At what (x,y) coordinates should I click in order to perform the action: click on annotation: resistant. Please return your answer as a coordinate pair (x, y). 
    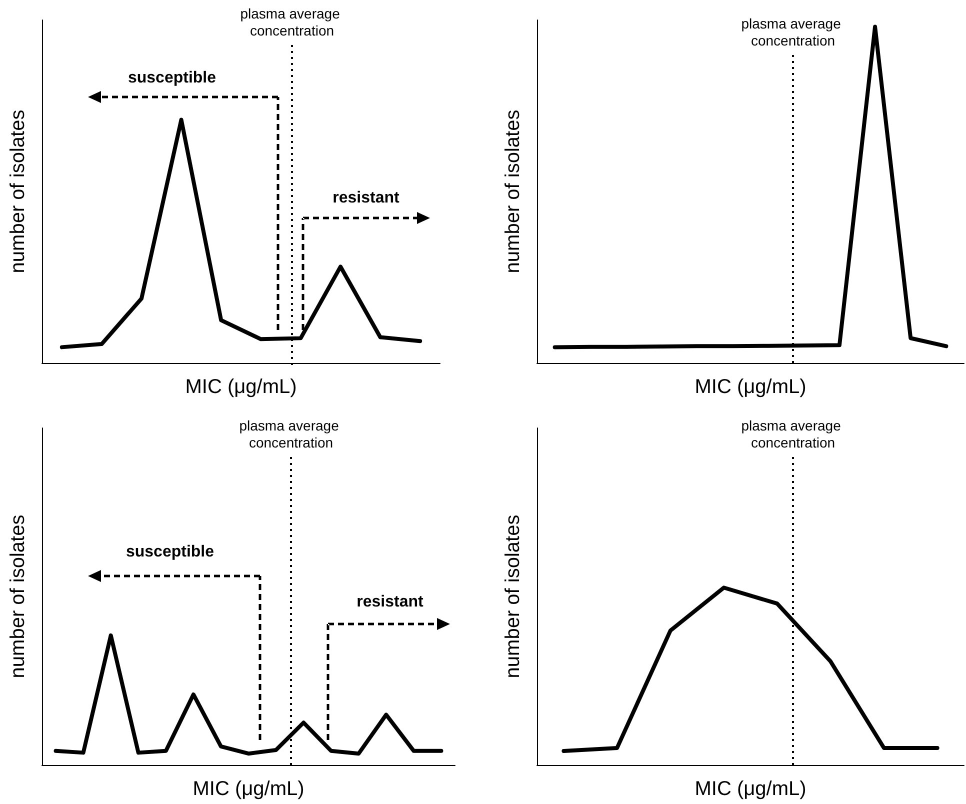
    Looking at the image, I should click on (366, 198).